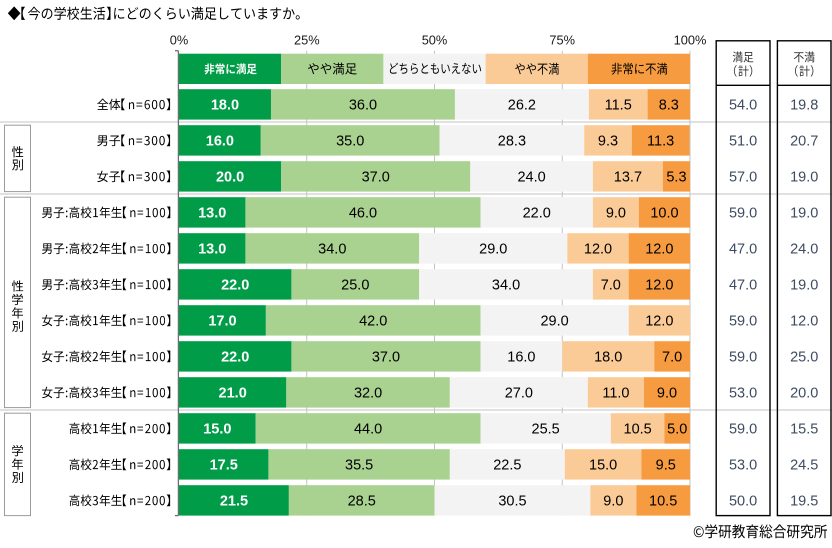 This screenshot has height=548, width=832. What do you see at coordinates (234, 501) in the screenshot?
I see `svg-text: 21.5` at bounding box center [234, 501].